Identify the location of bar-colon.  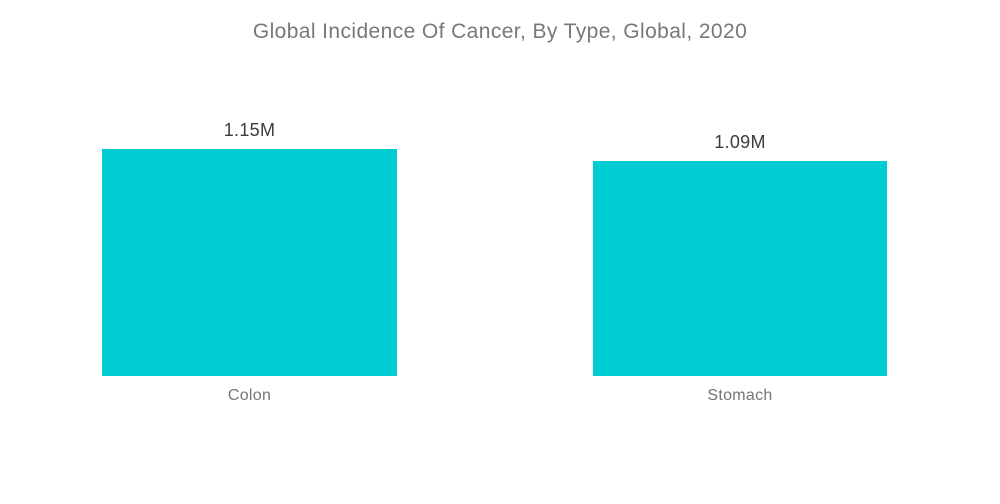
(249, 262).